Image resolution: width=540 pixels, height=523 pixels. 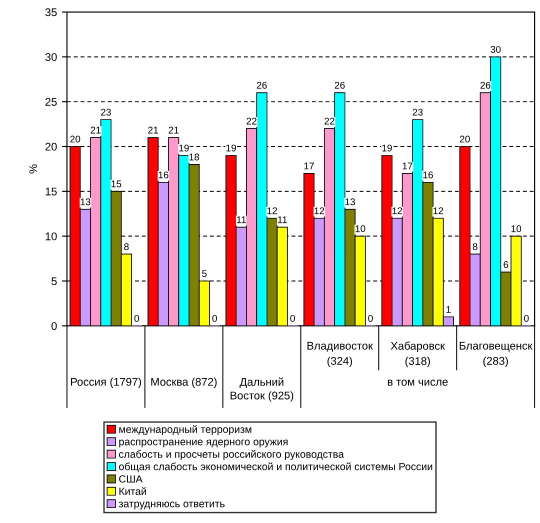 What do you see at coordinates (184, 383) in the screenshot?
I see `x-tick-label: Москва (872)` at bounding box center [184, 383].